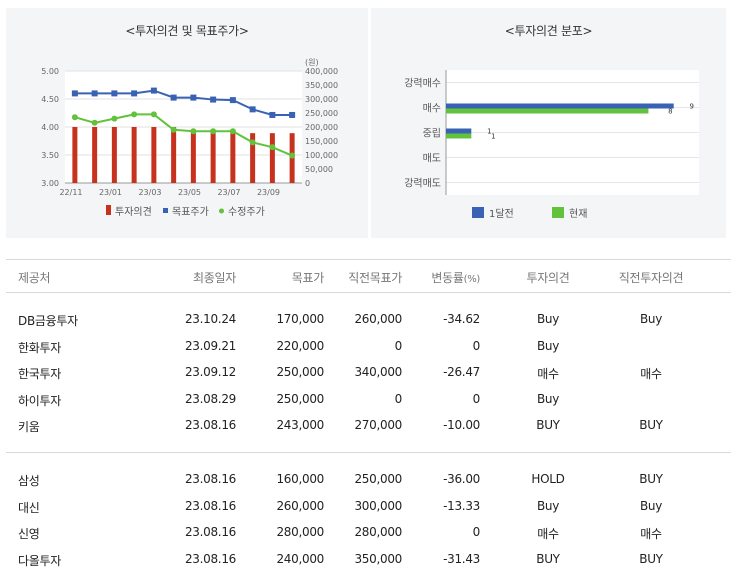 This screenshot has width=731, height=582. Describe the element at coordinates (461, 558) in the screenshot. I see `cell-change-rate: -31.43` at that location.